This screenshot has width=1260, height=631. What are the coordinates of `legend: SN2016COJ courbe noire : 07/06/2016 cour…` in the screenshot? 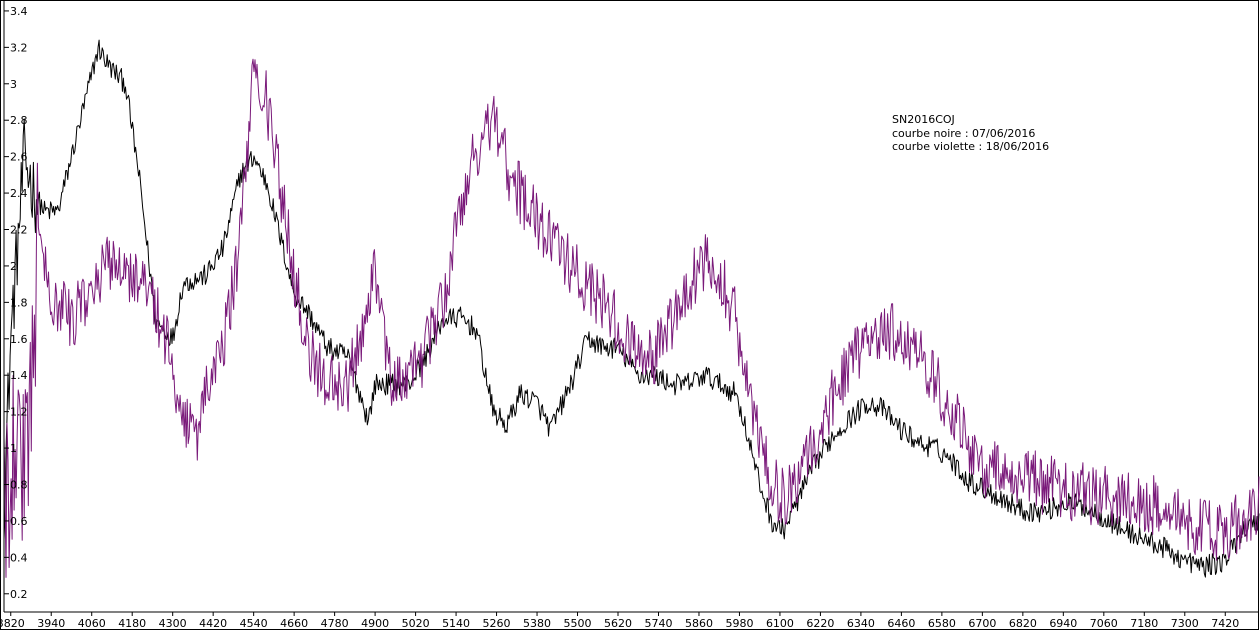 It's located at (970, 133).